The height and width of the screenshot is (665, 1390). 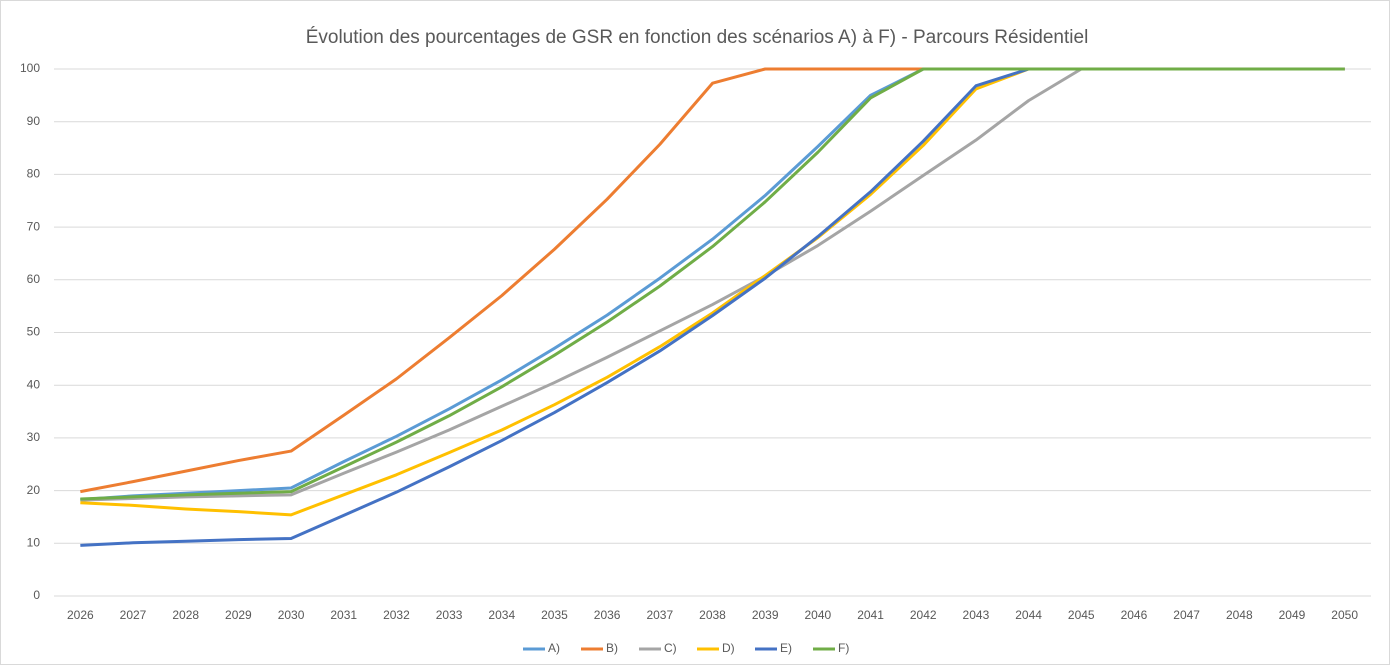 I want to click on x-tick-label: 2046, so click(x=1134, y=615).